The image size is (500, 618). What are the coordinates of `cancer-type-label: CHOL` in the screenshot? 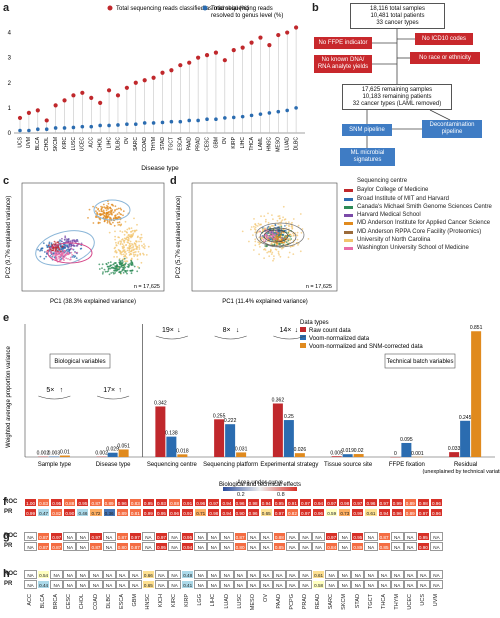 It's located at (82, 602).